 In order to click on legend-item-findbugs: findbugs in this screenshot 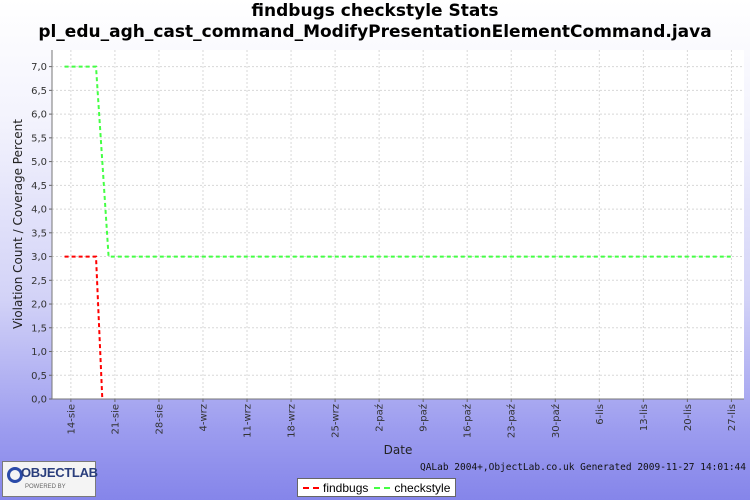, I will do `click(335, 488)`.